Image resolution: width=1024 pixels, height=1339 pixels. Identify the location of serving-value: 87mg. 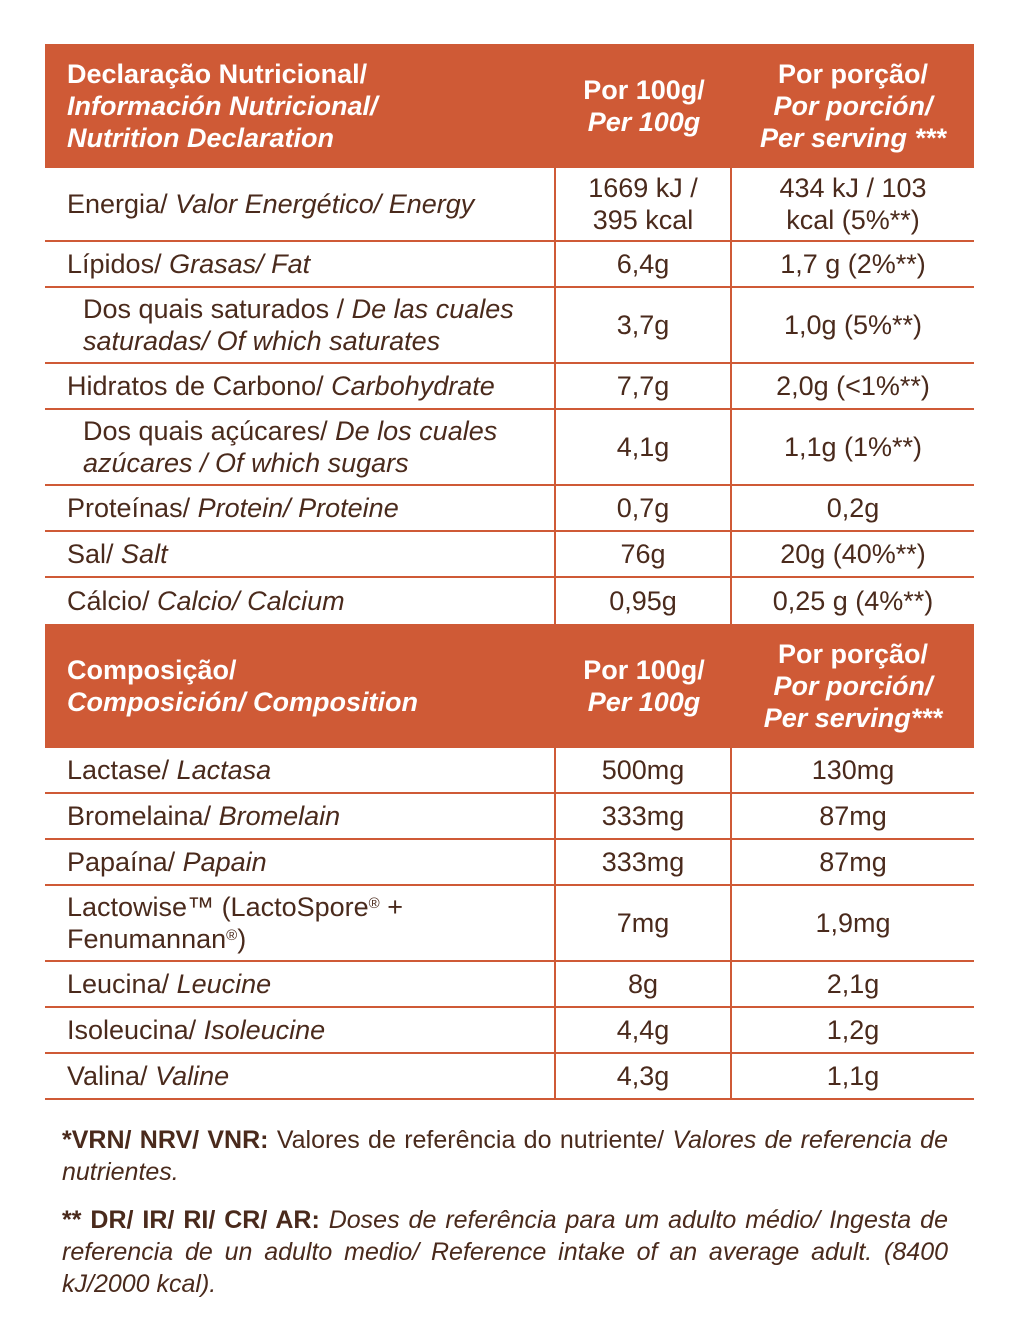
(853, 816).